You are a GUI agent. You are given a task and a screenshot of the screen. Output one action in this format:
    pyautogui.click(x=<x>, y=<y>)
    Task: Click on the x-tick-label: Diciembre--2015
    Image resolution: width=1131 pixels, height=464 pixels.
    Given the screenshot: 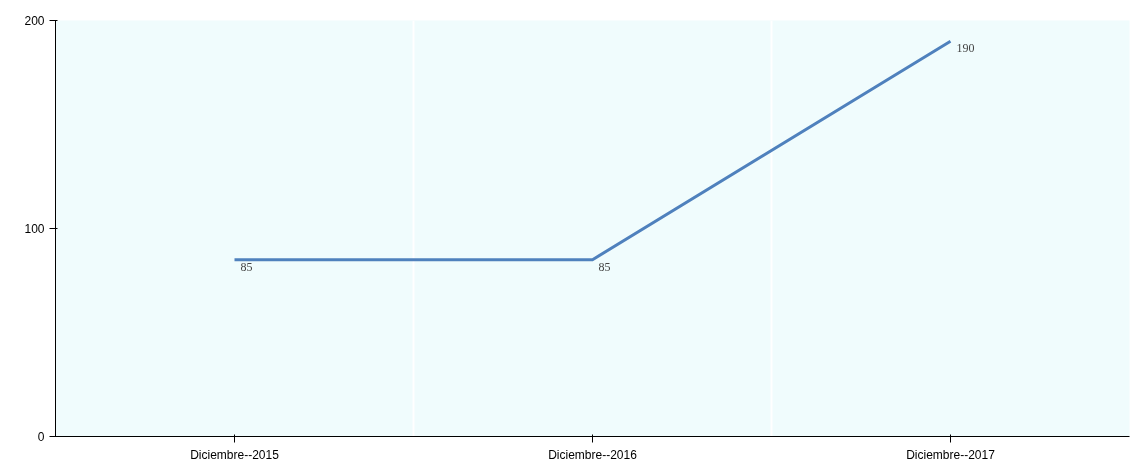 What is the action you would take?
    pyautogui.click(x=235, y=454)
    